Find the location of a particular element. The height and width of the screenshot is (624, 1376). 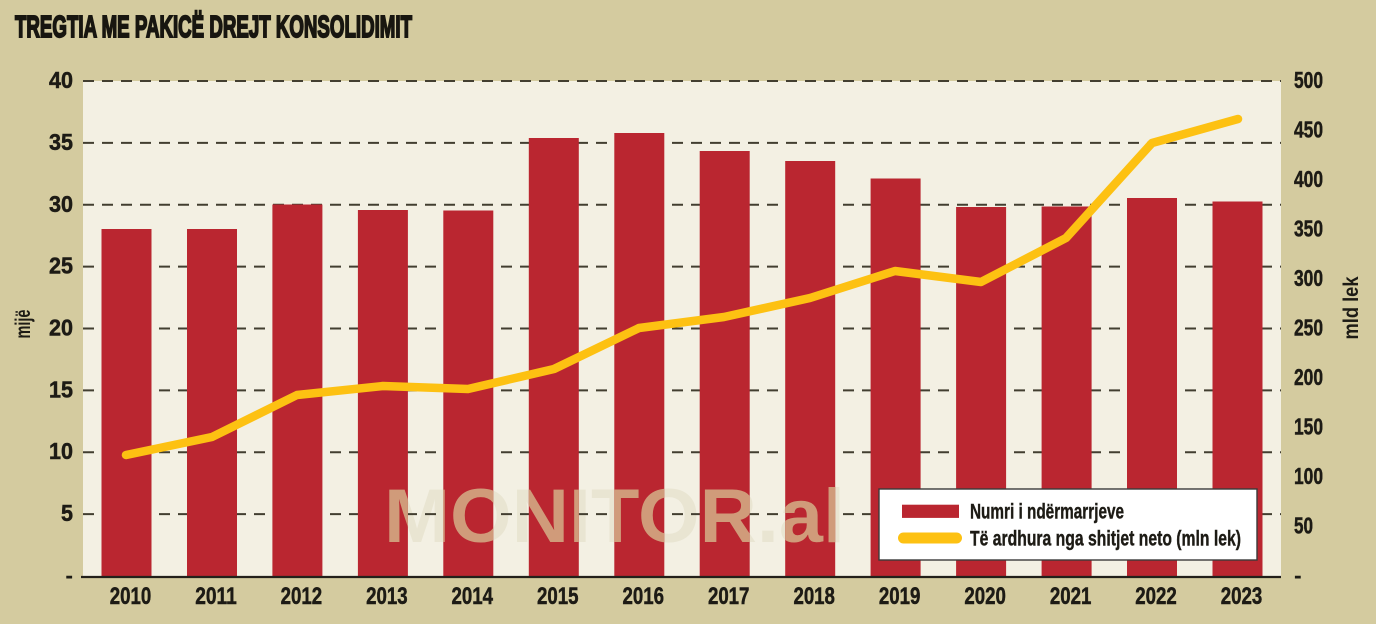

svg-text: 5 is located at coordinates (67, 513).